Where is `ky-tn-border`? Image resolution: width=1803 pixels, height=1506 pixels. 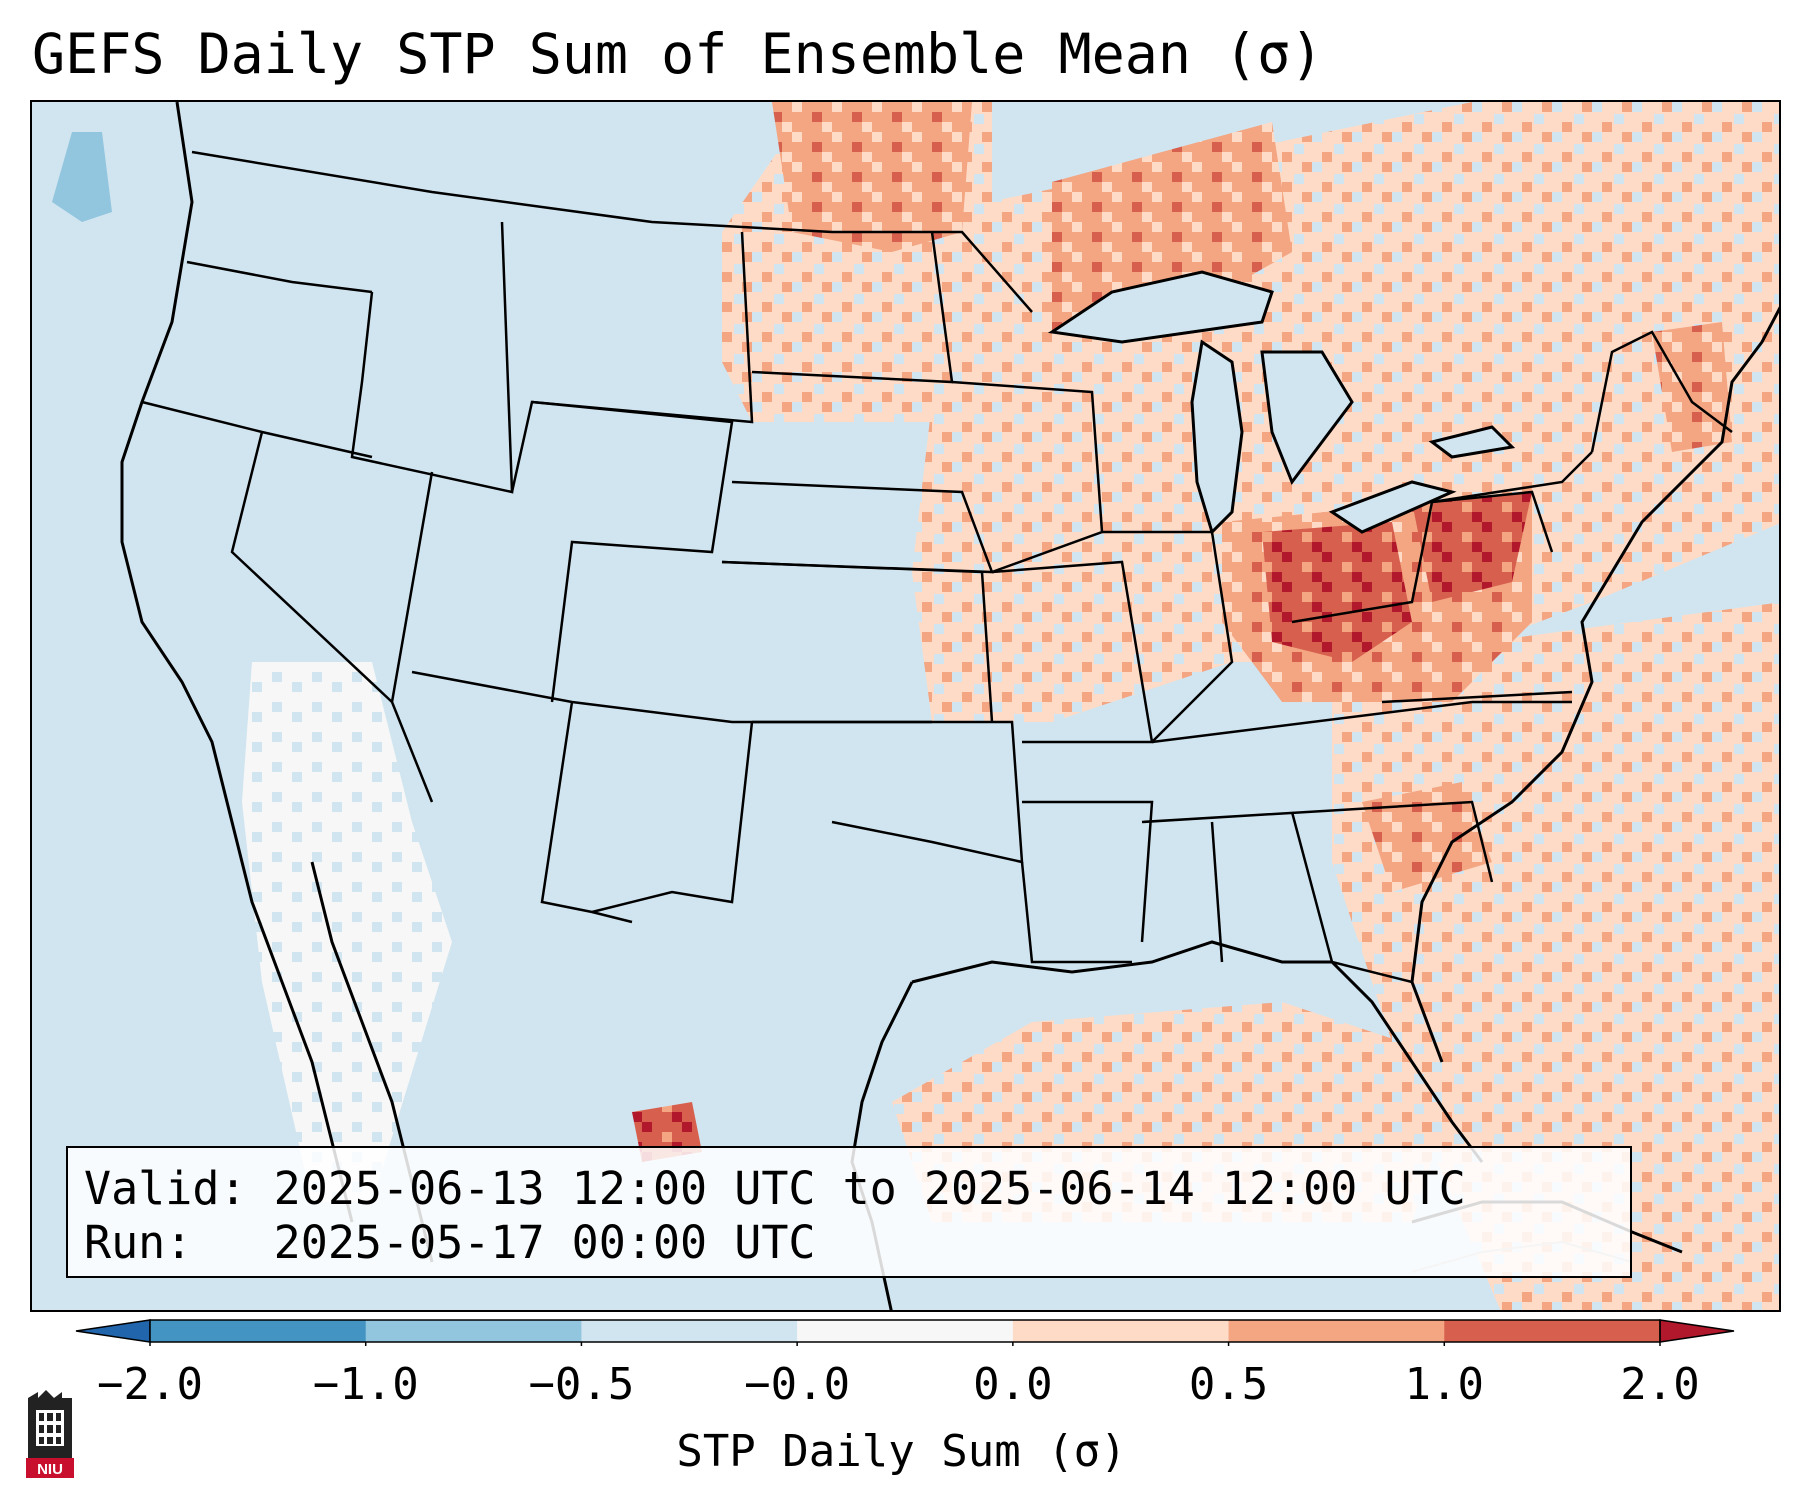
ky-tn-border is located at coordinates (1361, 722).